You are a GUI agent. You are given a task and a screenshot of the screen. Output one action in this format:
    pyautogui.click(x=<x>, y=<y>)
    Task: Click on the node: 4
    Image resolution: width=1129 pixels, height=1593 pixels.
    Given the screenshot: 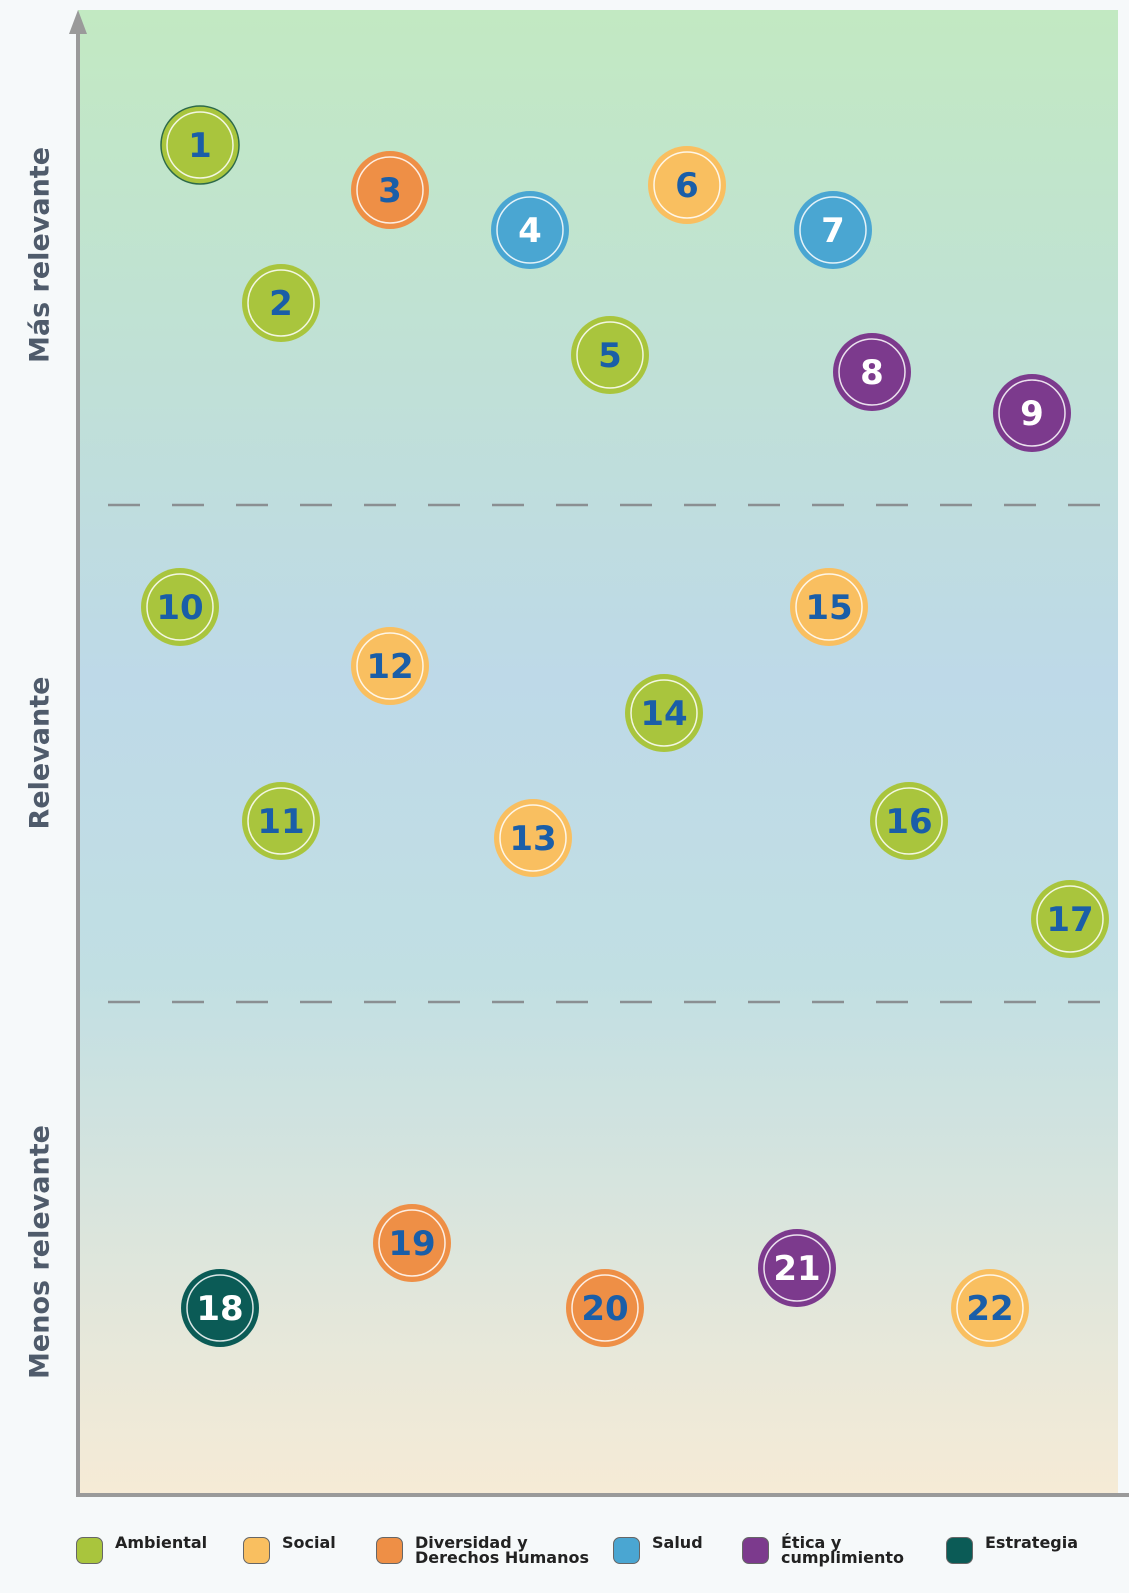 What is the action you would take?
    pyautogui.click(x=530, y=230)
    